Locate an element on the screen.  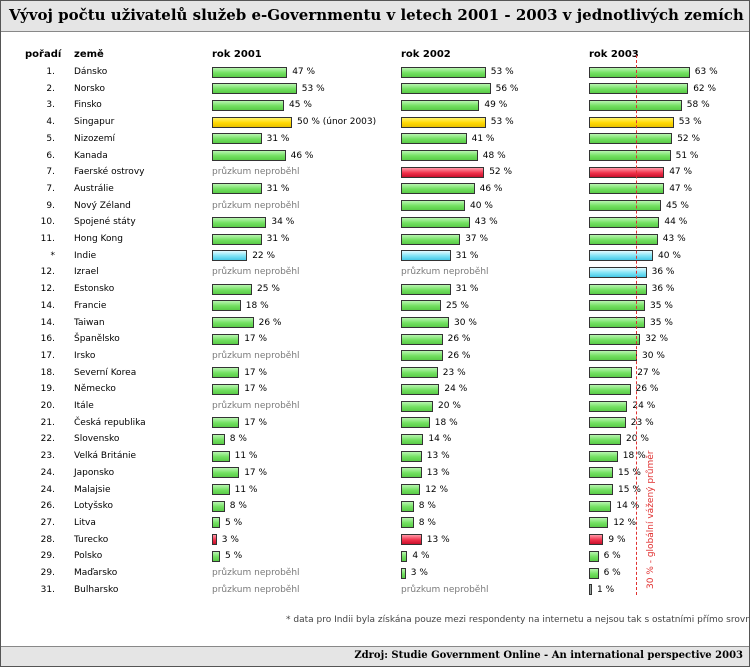
data-label: 45 % is located at coordinates (677, 205).